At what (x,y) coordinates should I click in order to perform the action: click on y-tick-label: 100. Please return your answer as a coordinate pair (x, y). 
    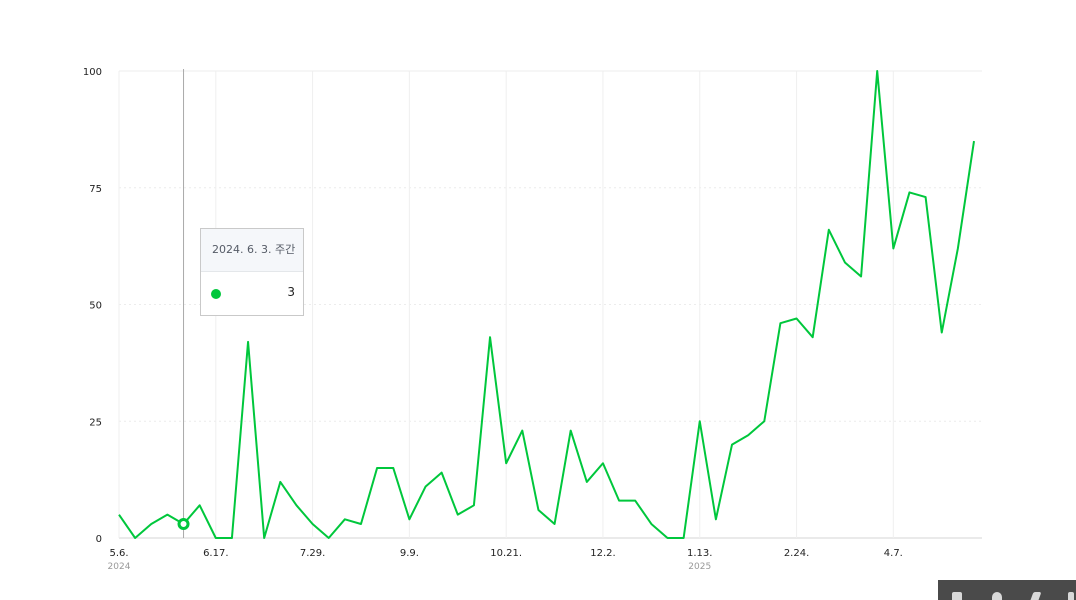
    Looking at the image, I should click on (92, 72).